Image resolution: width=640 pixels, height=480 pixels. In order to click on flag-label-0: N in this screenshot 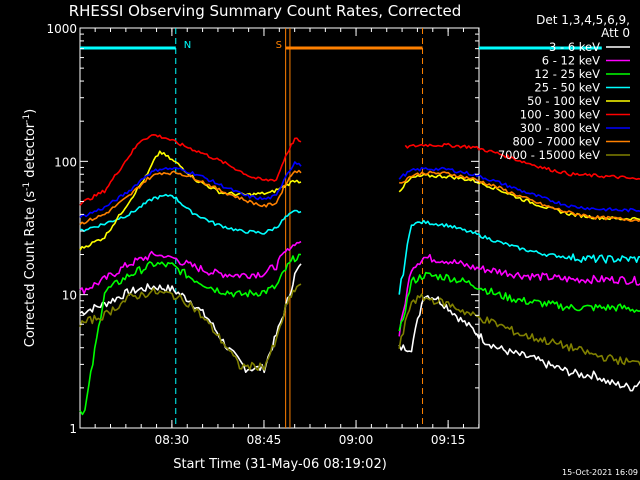, I will do `click(187, 45)`.